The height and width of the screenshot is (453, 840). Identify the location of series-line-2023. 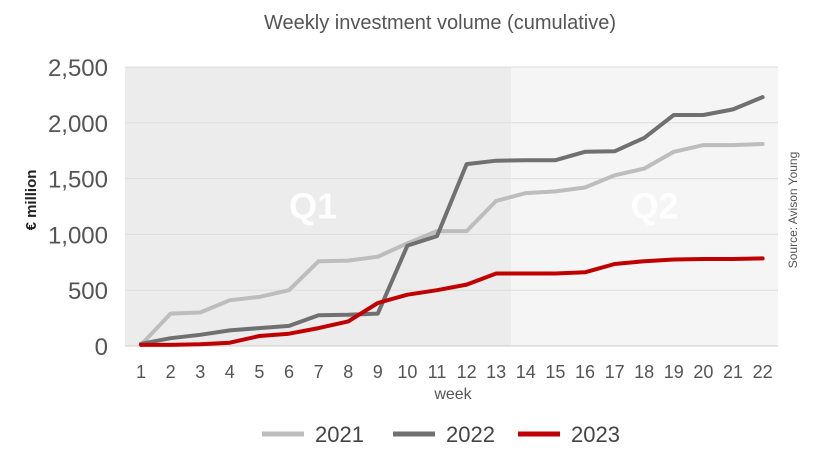
(452, 301).